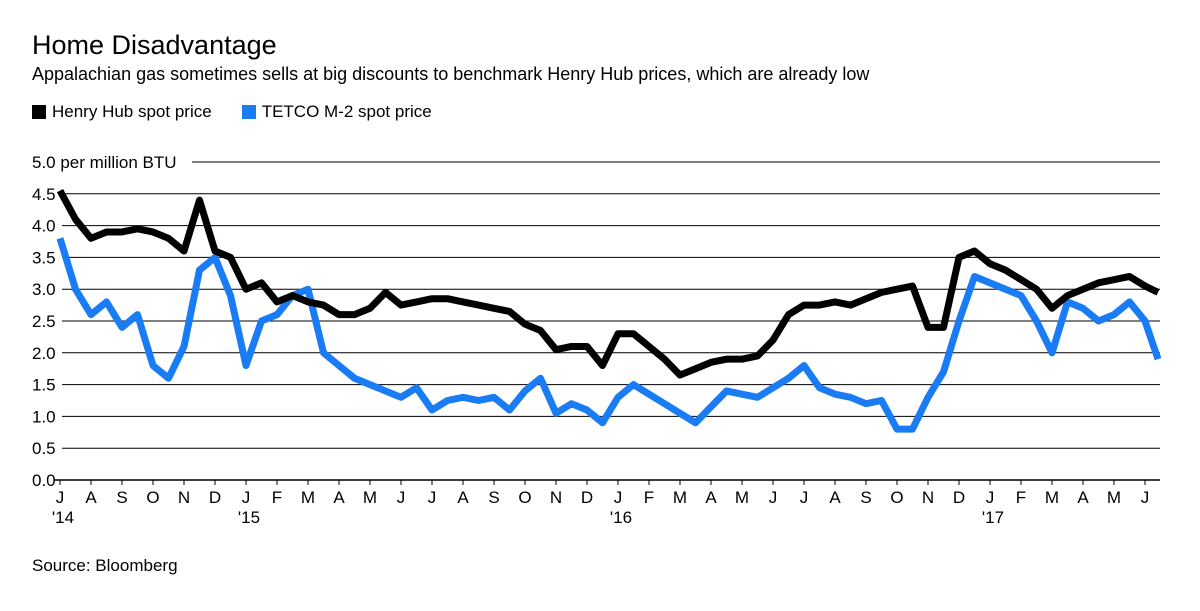  Describe the element at coordinates (993, 517) in the screenshot. I see `x-tick-year-label: '17` at that location.